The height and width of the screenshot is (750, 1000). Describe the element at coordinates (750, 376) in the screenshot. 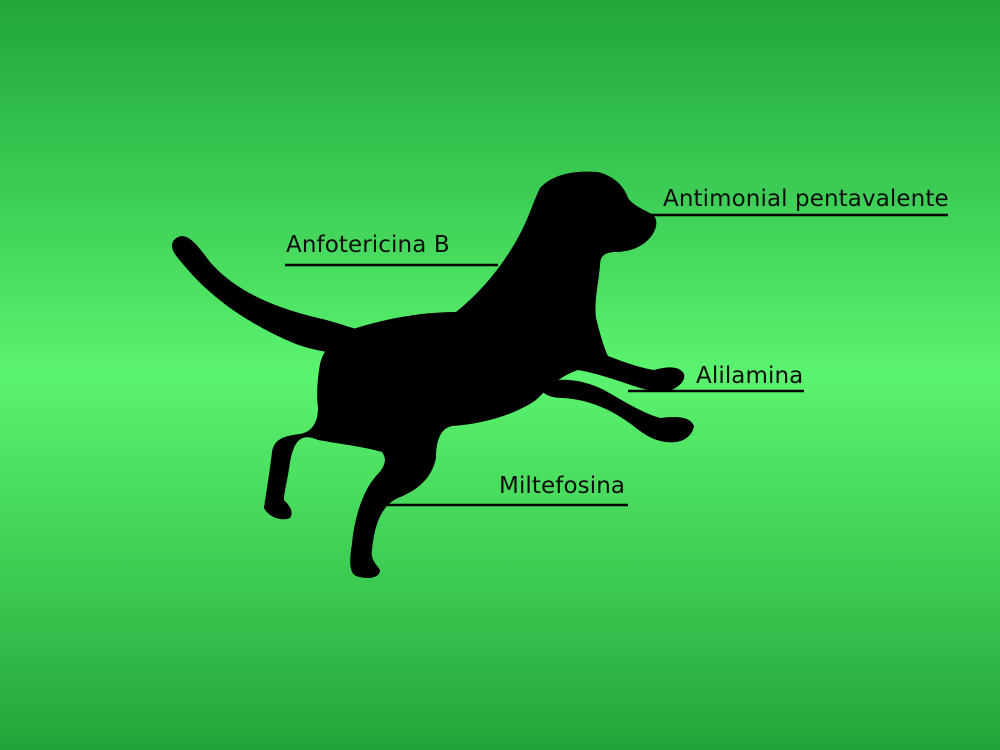

I see `label-alilamina: Alilamina` at that location.